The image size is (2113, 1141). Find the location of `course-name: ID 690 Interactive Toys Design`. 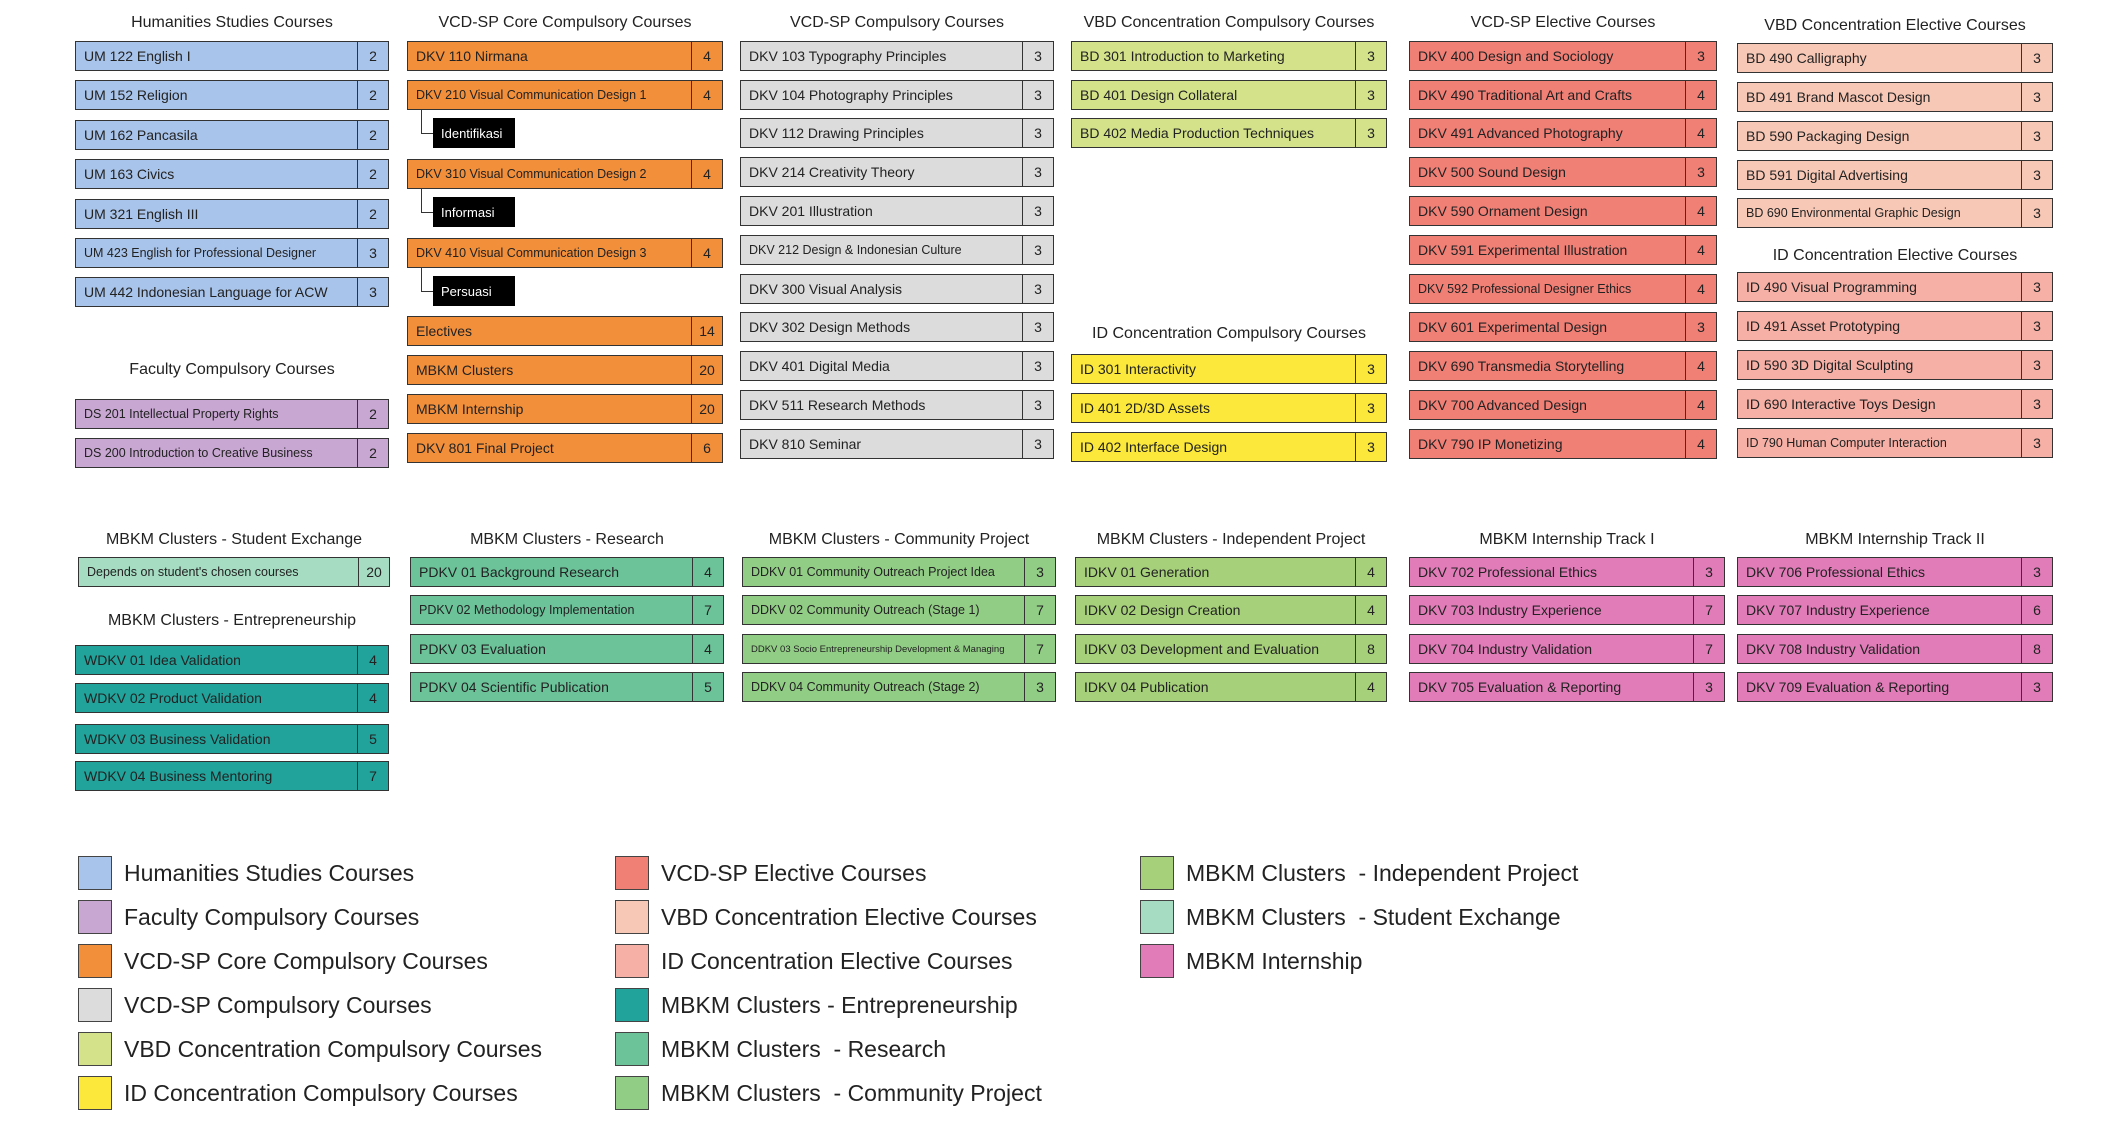

course-name: ID 690 Interactive Toys Design is located at coordinates (1841, 404).